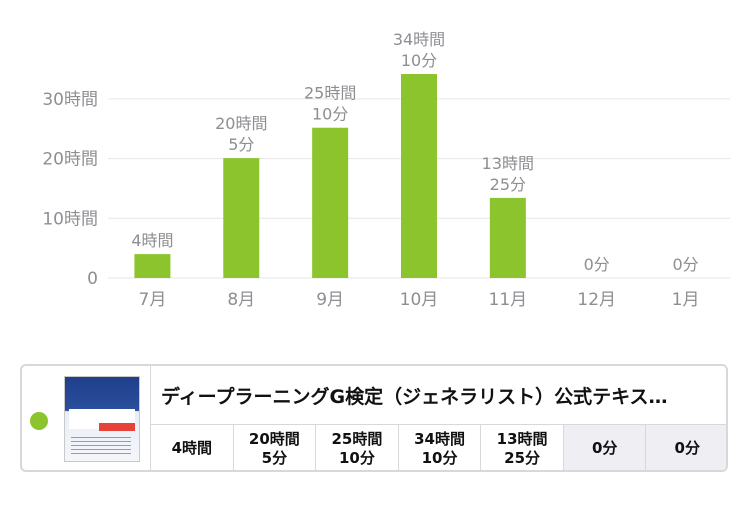 The image size is (750, 506). I want to click on month-cell: 4時間, so click(191, 447).